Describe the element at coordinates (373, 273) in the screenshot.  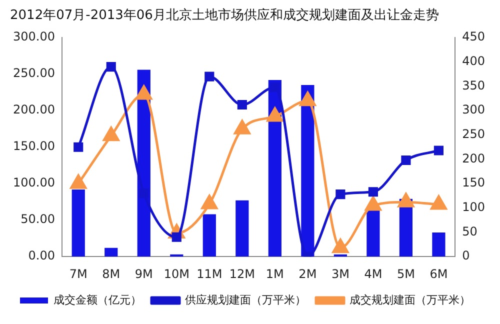
I see `x-tick-label: 4M` at that location.